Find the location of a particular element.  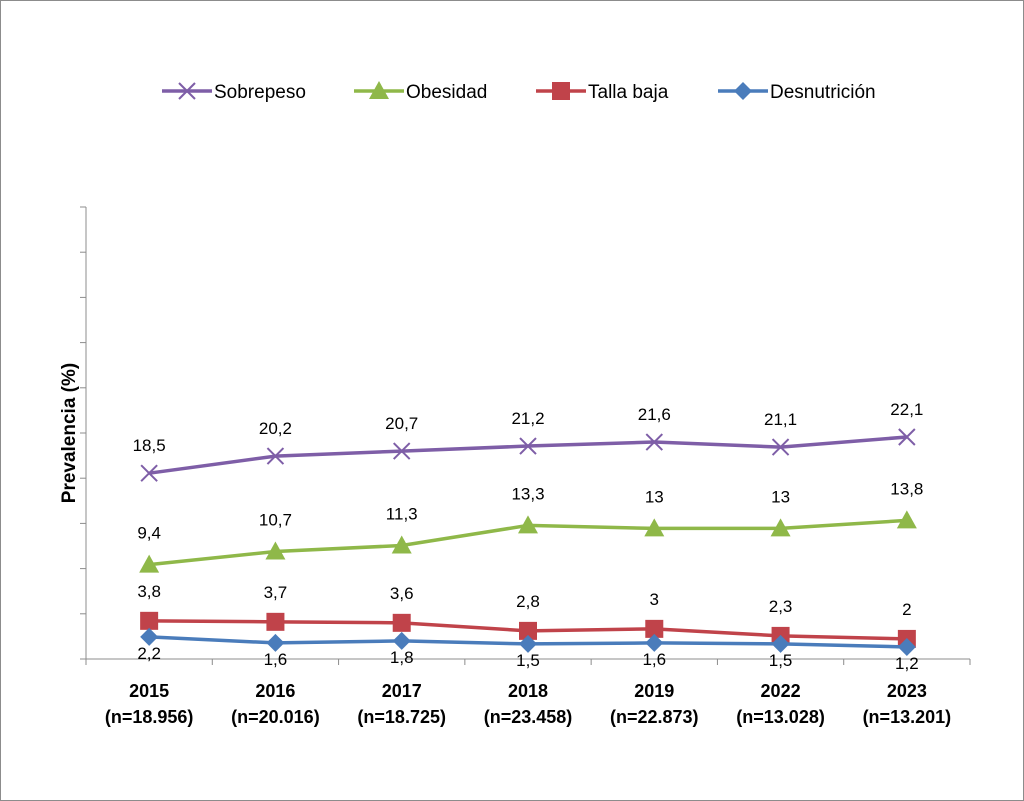

data-label: 18,5 is located at coordinates (149, 445).